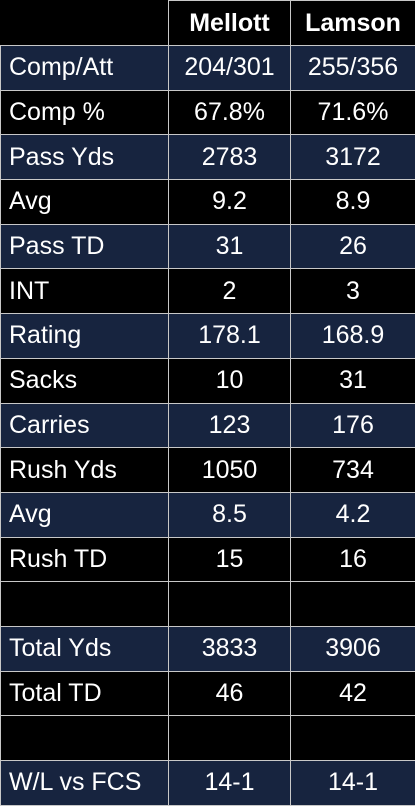 The image size is (415, 806). Describe the element at coordinates (230, 336) in the screenshot. I see `mellott-value-cell: 178.1` at that location.